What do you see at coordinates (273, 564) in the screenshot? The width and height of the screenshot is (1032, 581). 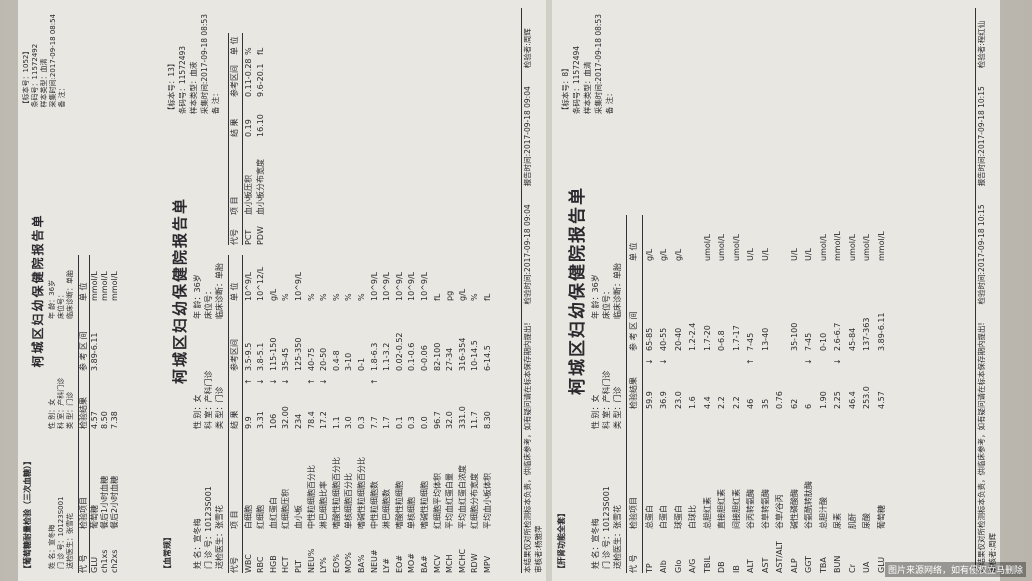 I see `cell-code: HGB` at bounding box center [273, 564].